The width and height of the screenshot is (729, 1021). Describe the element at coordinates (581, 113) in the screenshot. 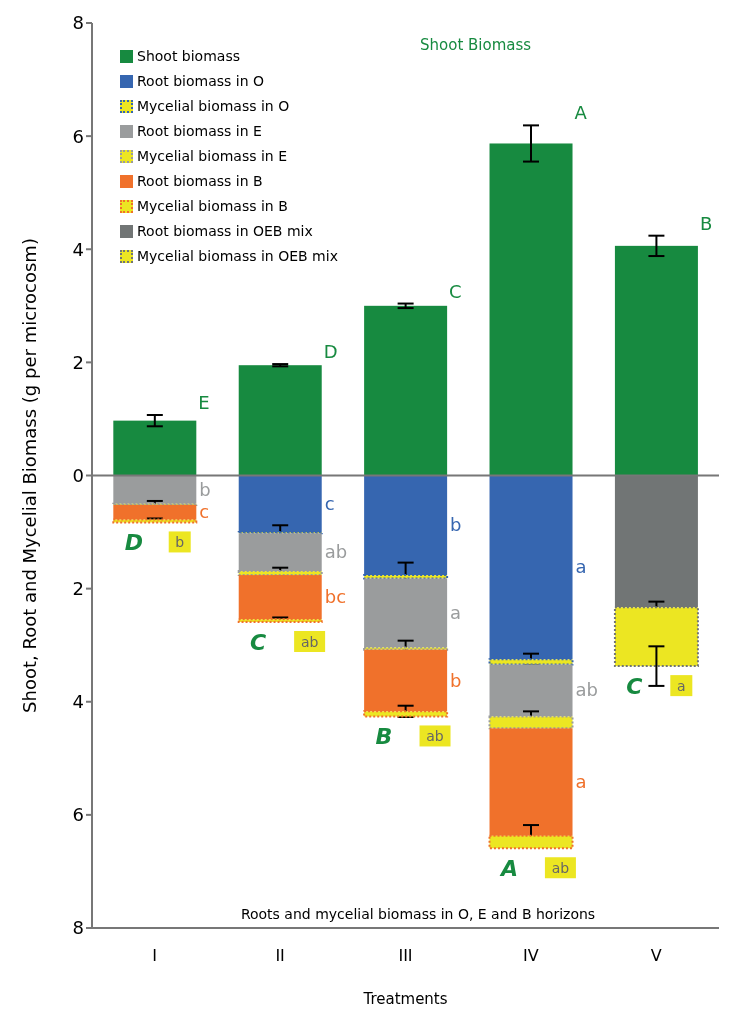

I see `data-label: A` at that location.